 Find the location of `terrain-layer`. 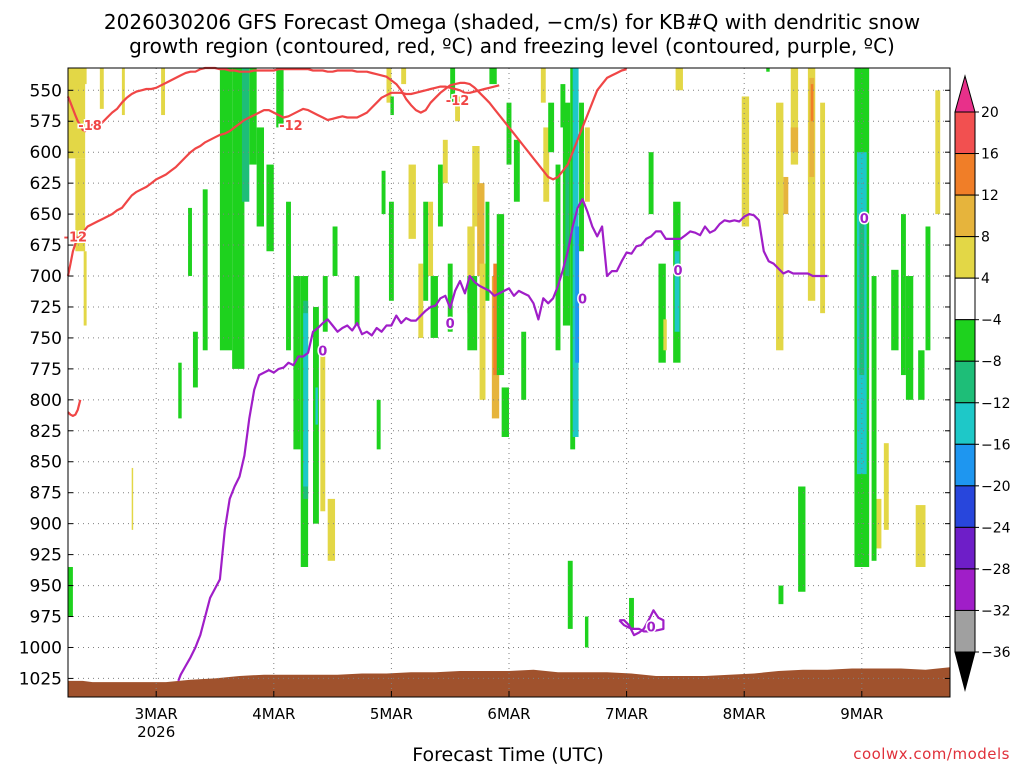

terrain-layer is located at coordinates (509, 682).